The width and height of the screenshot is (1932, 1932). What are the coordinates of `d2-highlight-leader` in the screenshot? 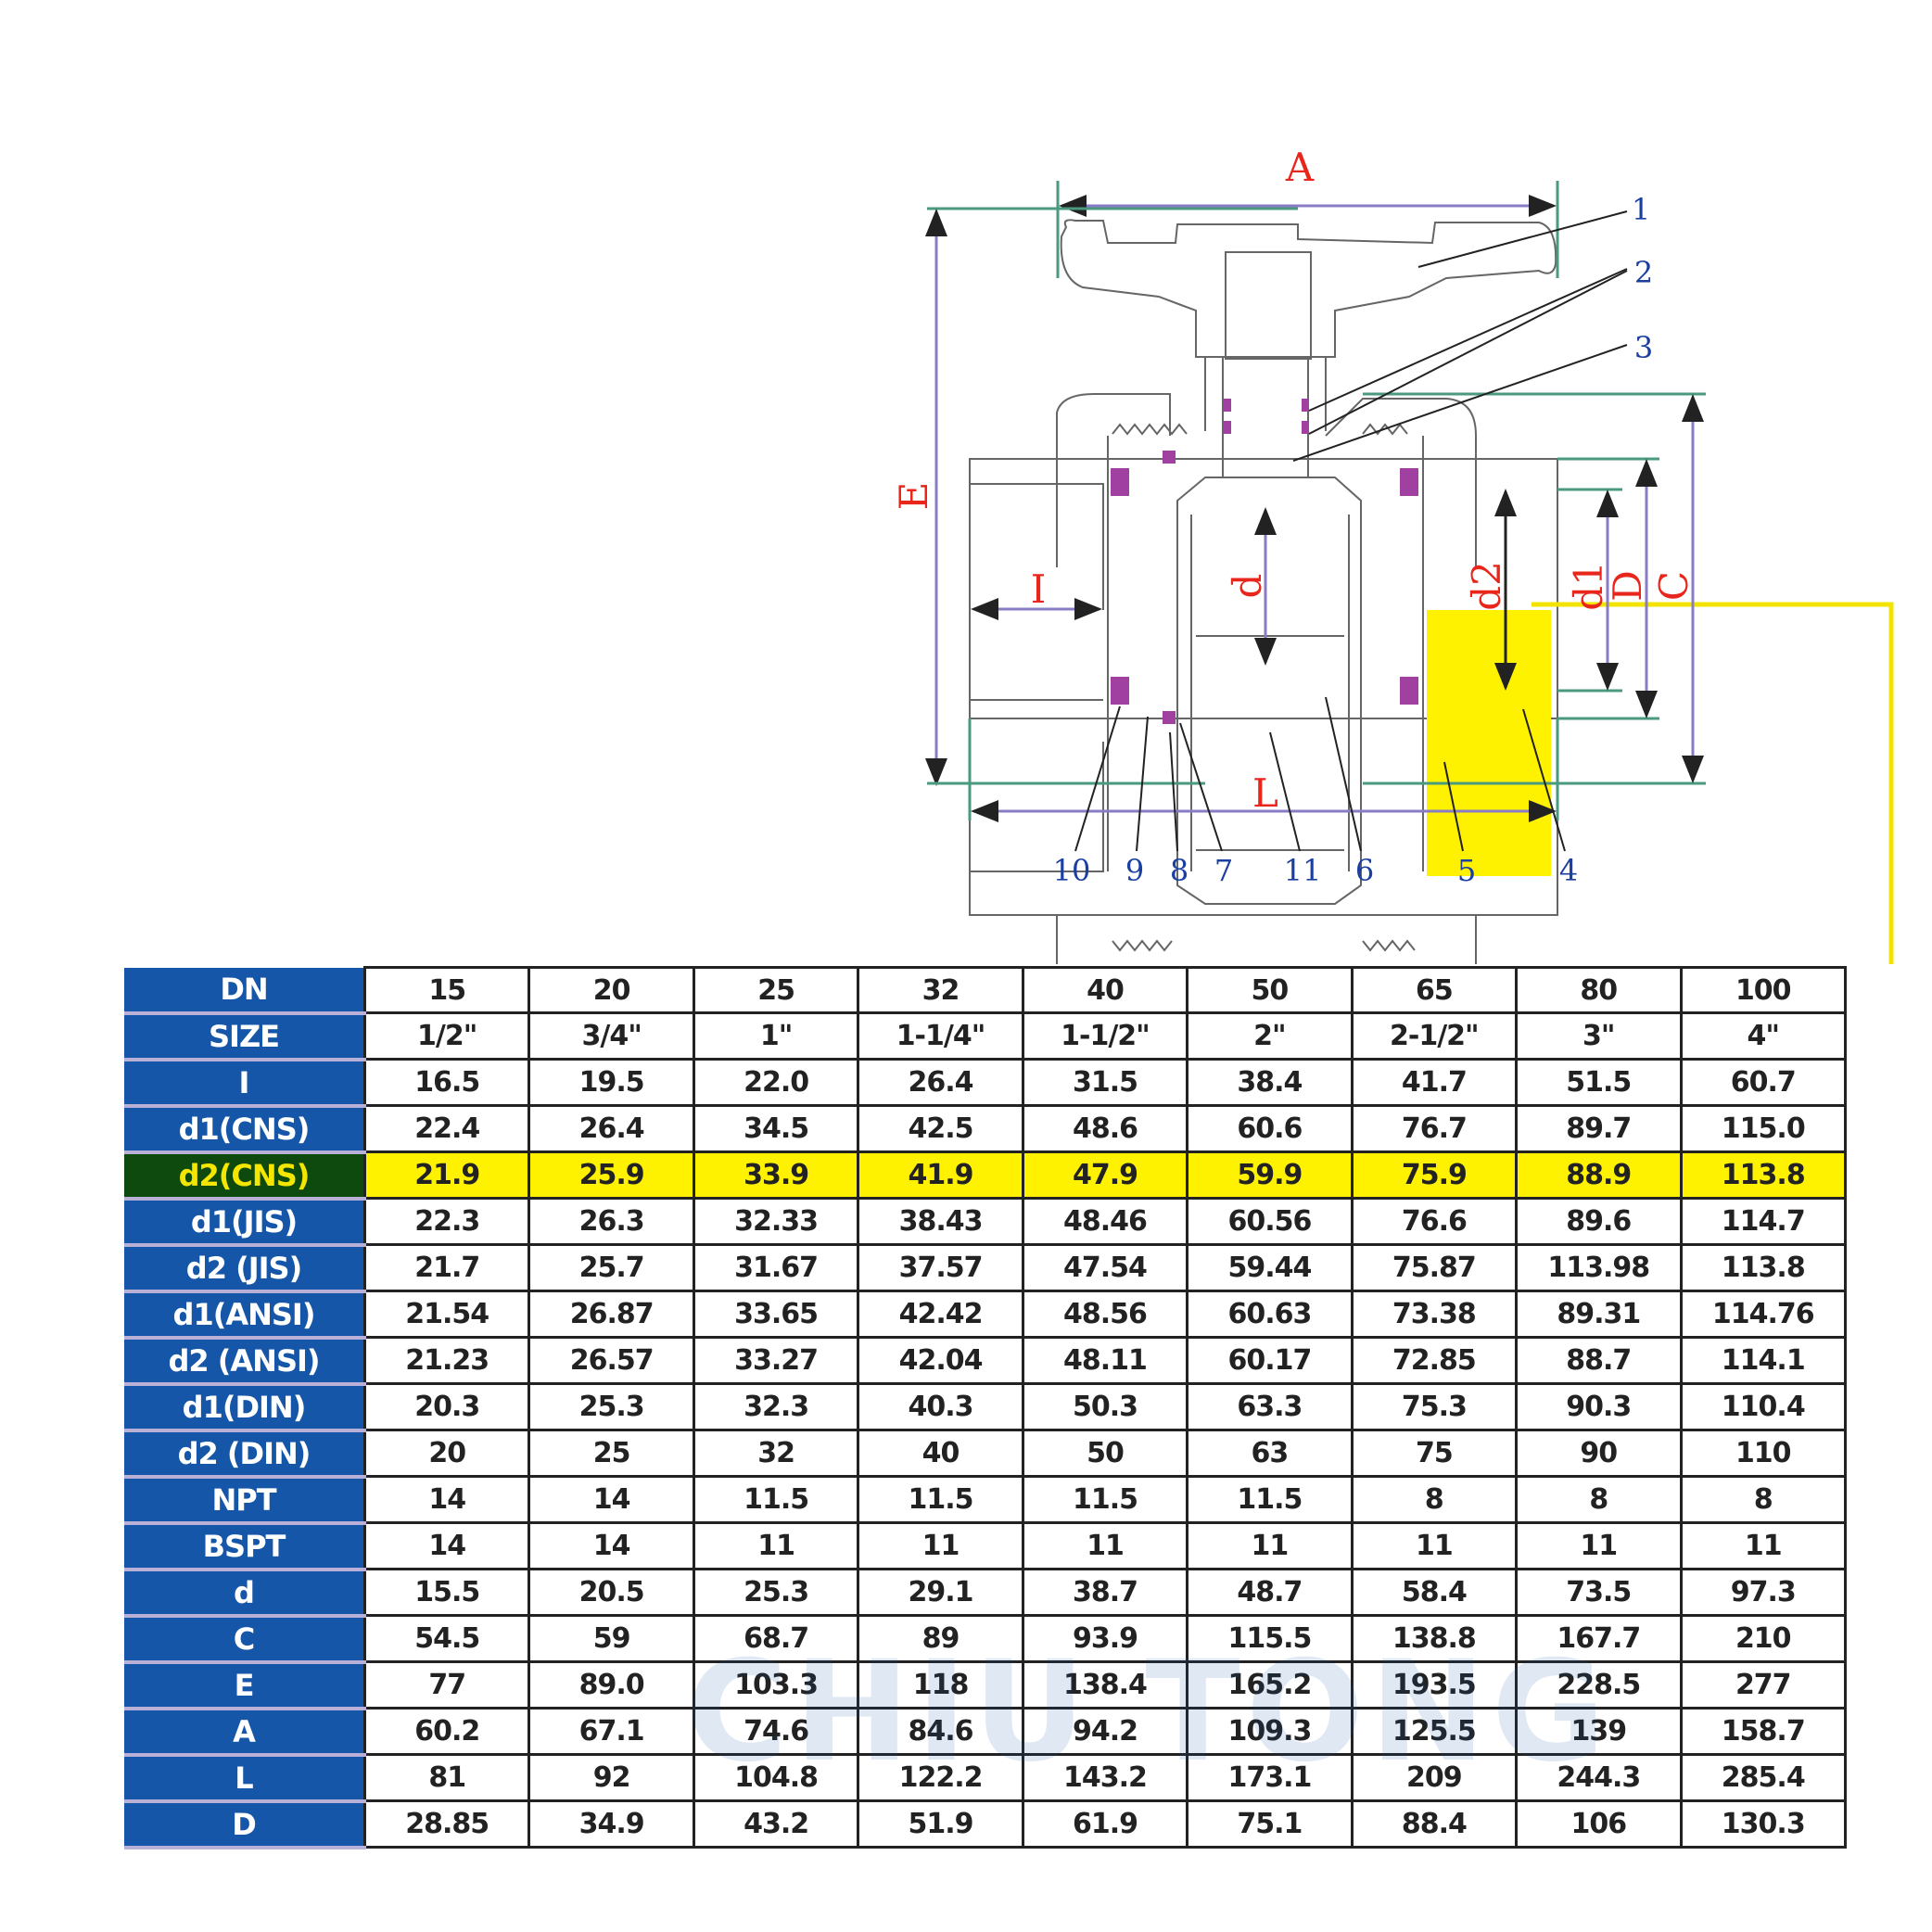 It's located at (1713, 783).